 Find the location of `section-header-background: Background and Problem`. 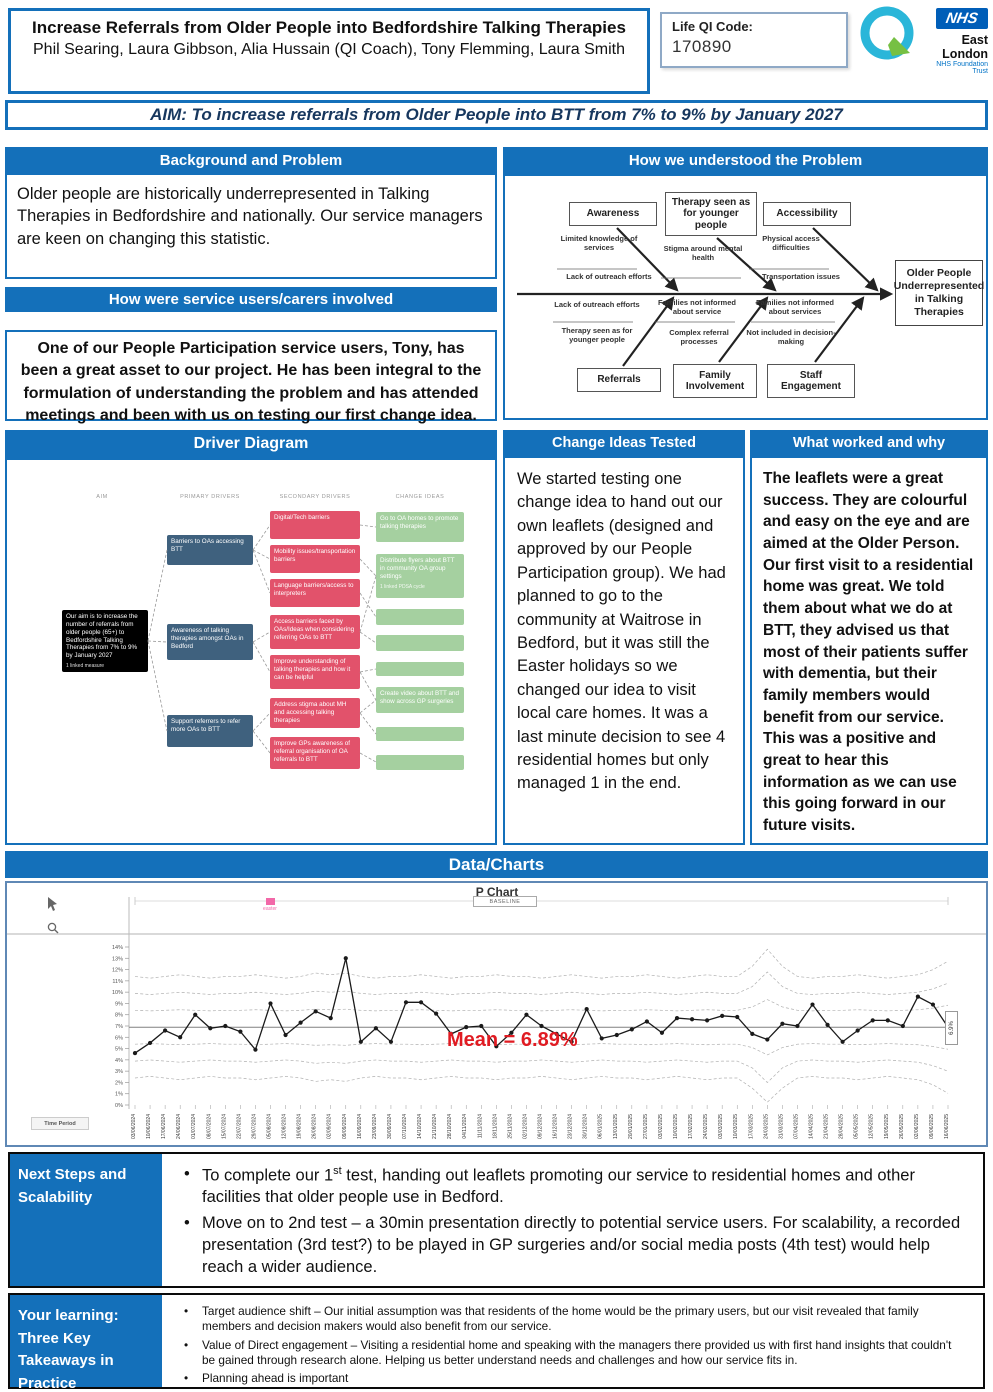

section-header-background: Background and Problem is located at coordinates (251, 160).